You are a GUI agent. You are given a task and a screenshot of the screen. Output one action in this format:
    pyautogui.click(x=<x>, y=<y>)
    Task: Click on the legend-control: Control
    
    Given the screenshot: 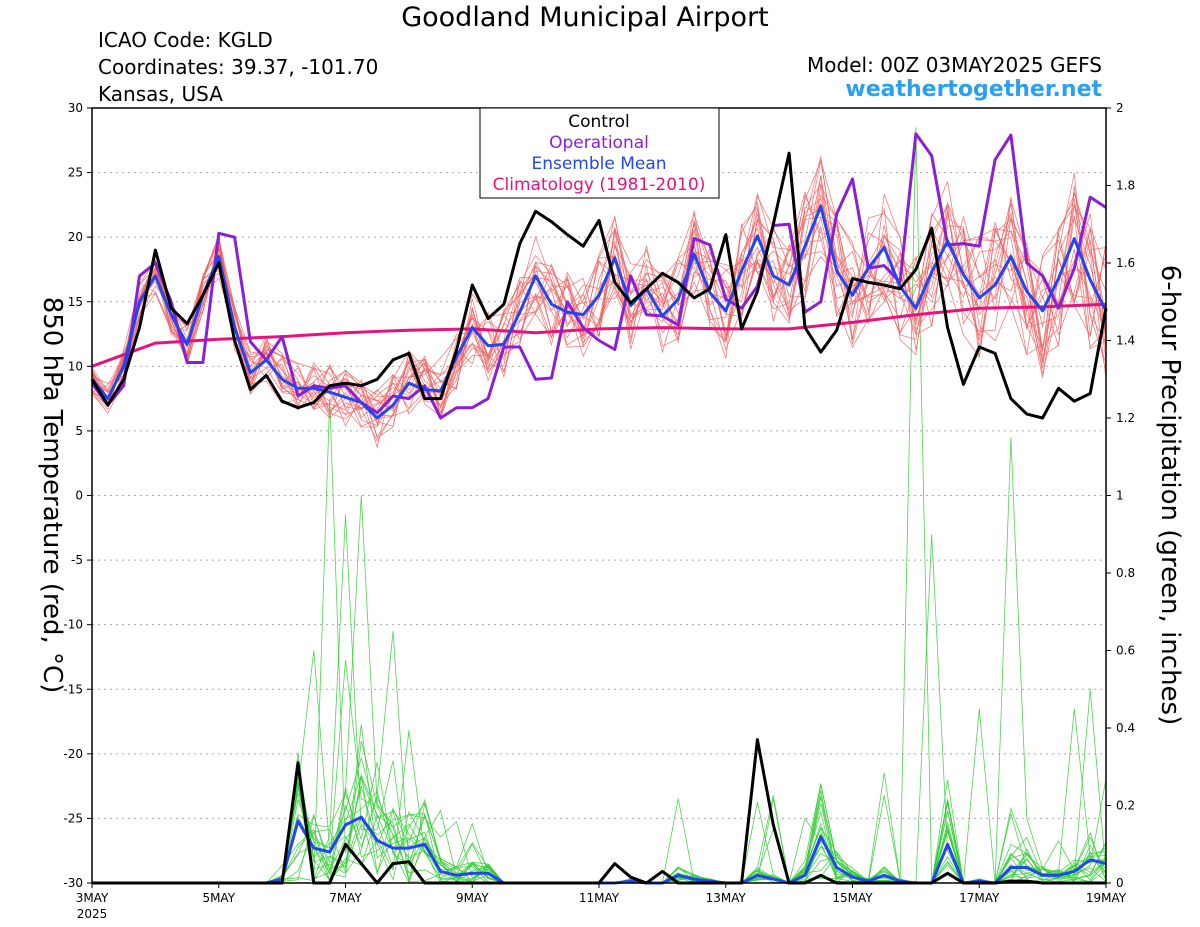 What is the action you would take?
    pyautogui.click(x=598, y=122)
    